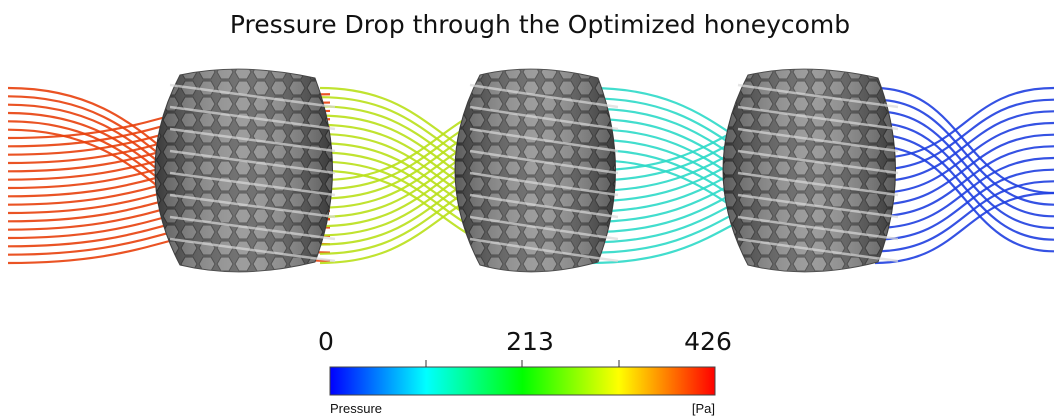 This screenshot has width=1054, height=419. Describe the element at coordinates (703, 408) in the screenshot. I see `colorbar-unit: [Pa]` at that location.